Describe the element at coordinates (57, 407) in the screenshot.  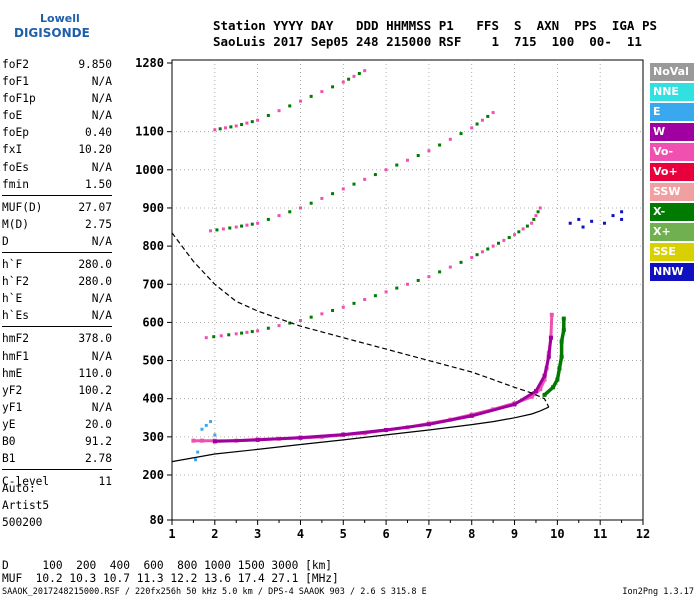
I see `param-row: yF1 N/A` at that location.